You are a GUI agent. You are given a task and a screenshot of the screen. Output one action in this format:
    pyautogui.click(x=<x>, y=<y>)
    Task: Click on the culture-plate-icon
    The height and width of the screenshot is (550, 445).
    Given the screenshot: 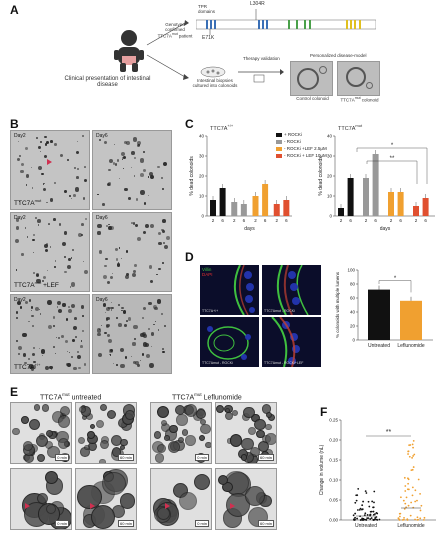 What is the action you would take?
    pyautogui.click(x=213, y=72)
    